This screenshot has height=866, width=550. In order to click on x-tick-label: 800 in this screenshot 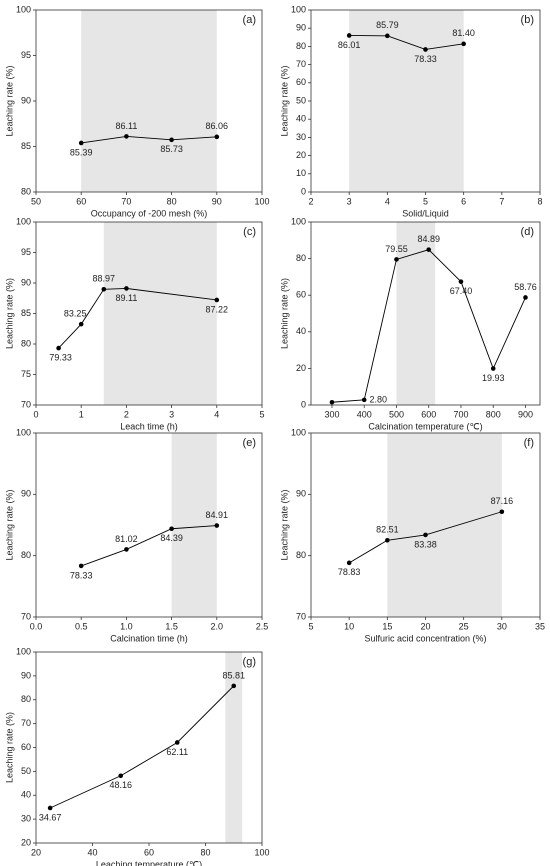, I will do `click(493, 414)`.